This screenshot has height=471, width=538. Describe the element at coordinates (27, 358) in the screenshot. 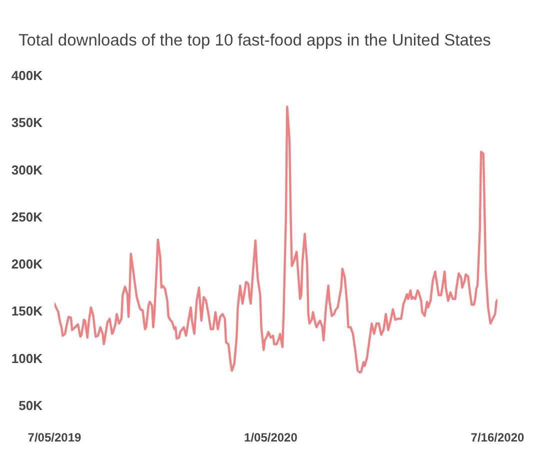

I see `y-tick-label: 100K` at that location.